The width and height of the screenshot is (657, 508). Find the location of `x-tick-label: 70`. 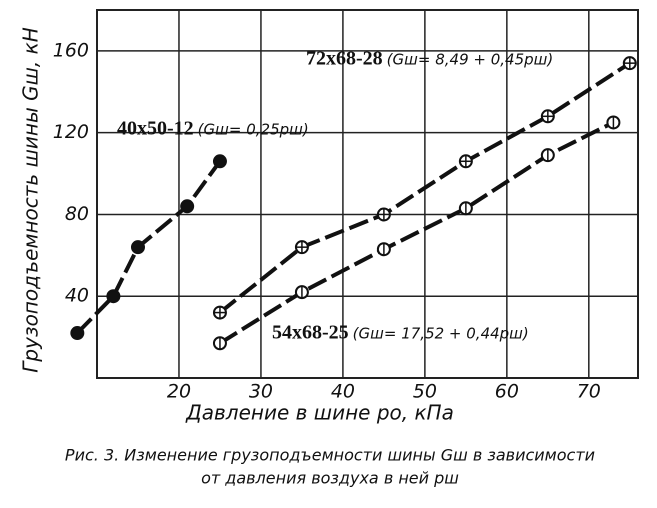

x-tick-label: 70 is located at coordinates (589, 392).